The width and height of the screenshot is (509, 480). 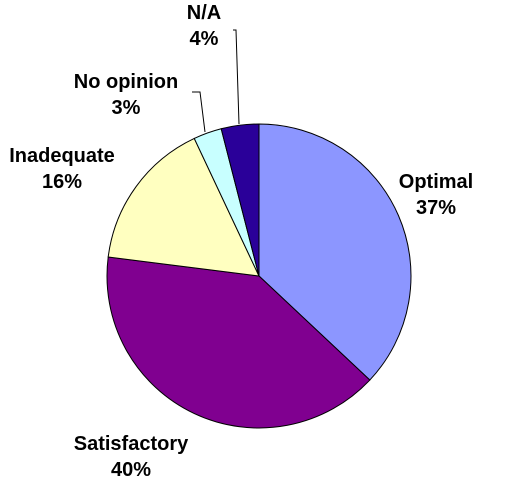 What do you see at coordinates (131, 469) in the screenshot?
I see `slice-label-percent: 40%` at bounding box center [131, 469].